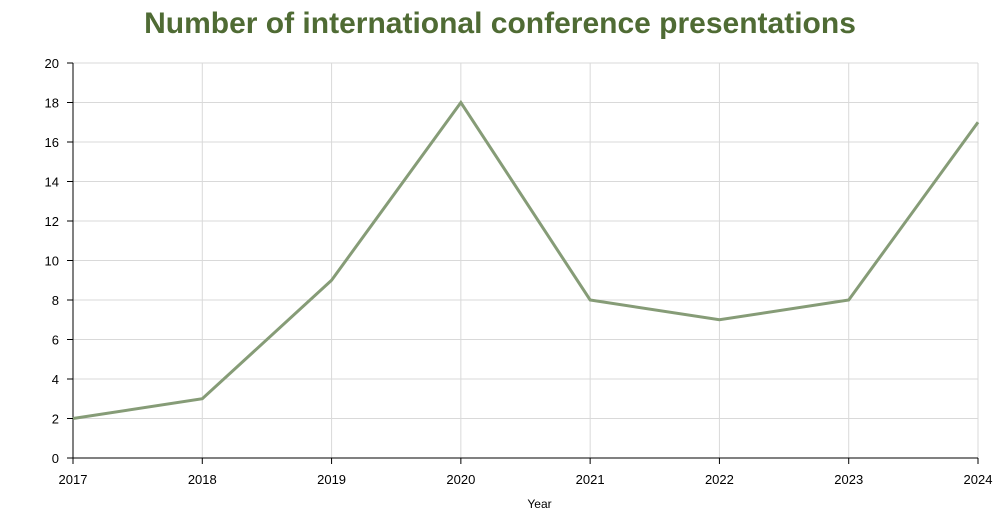  Describe the element at coordinates (52, 103) in the screenshot. I see `y-tick-label-18: 18` at that location.